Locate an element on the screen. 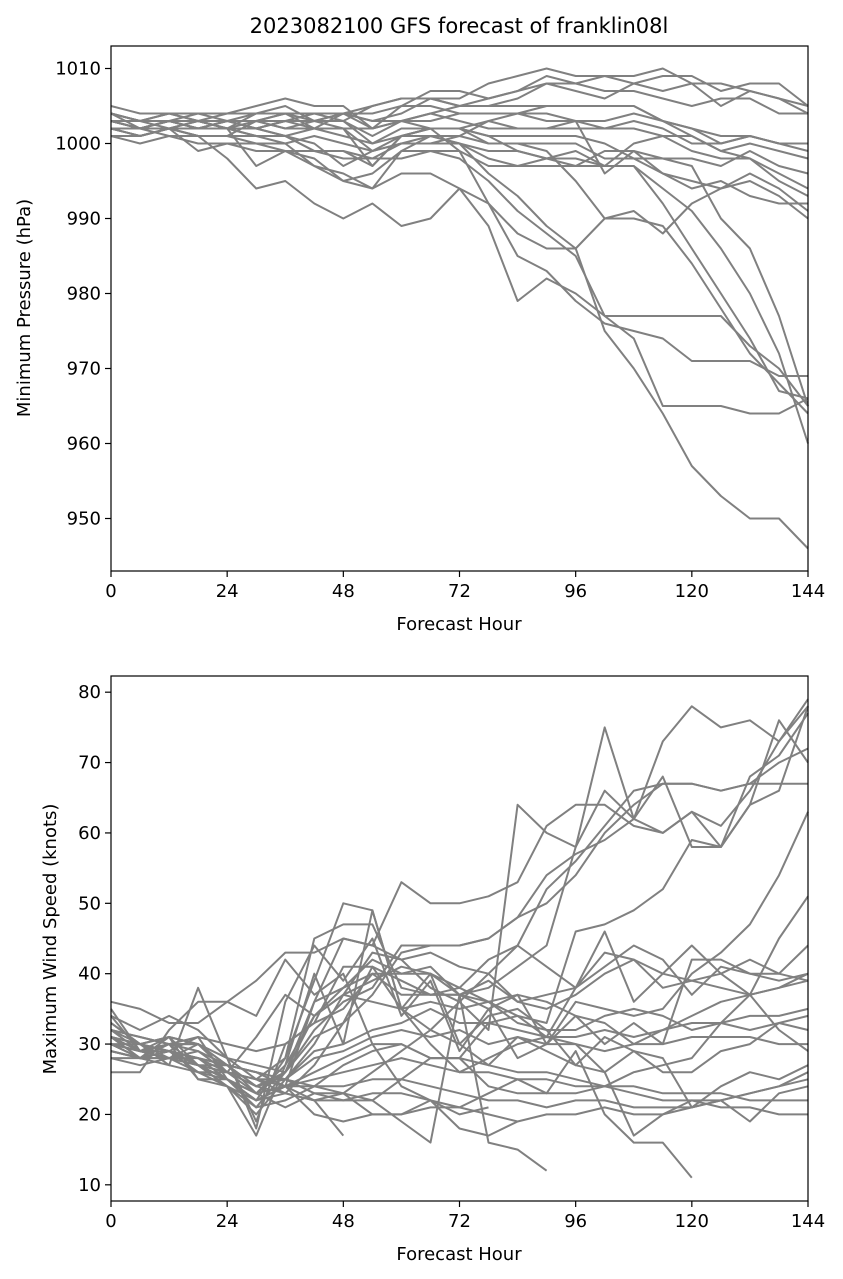 The image size is (843, 1279). wind-y-axis-label: Maximum Wind Speed (knots) is located at coordinates (50, 939).